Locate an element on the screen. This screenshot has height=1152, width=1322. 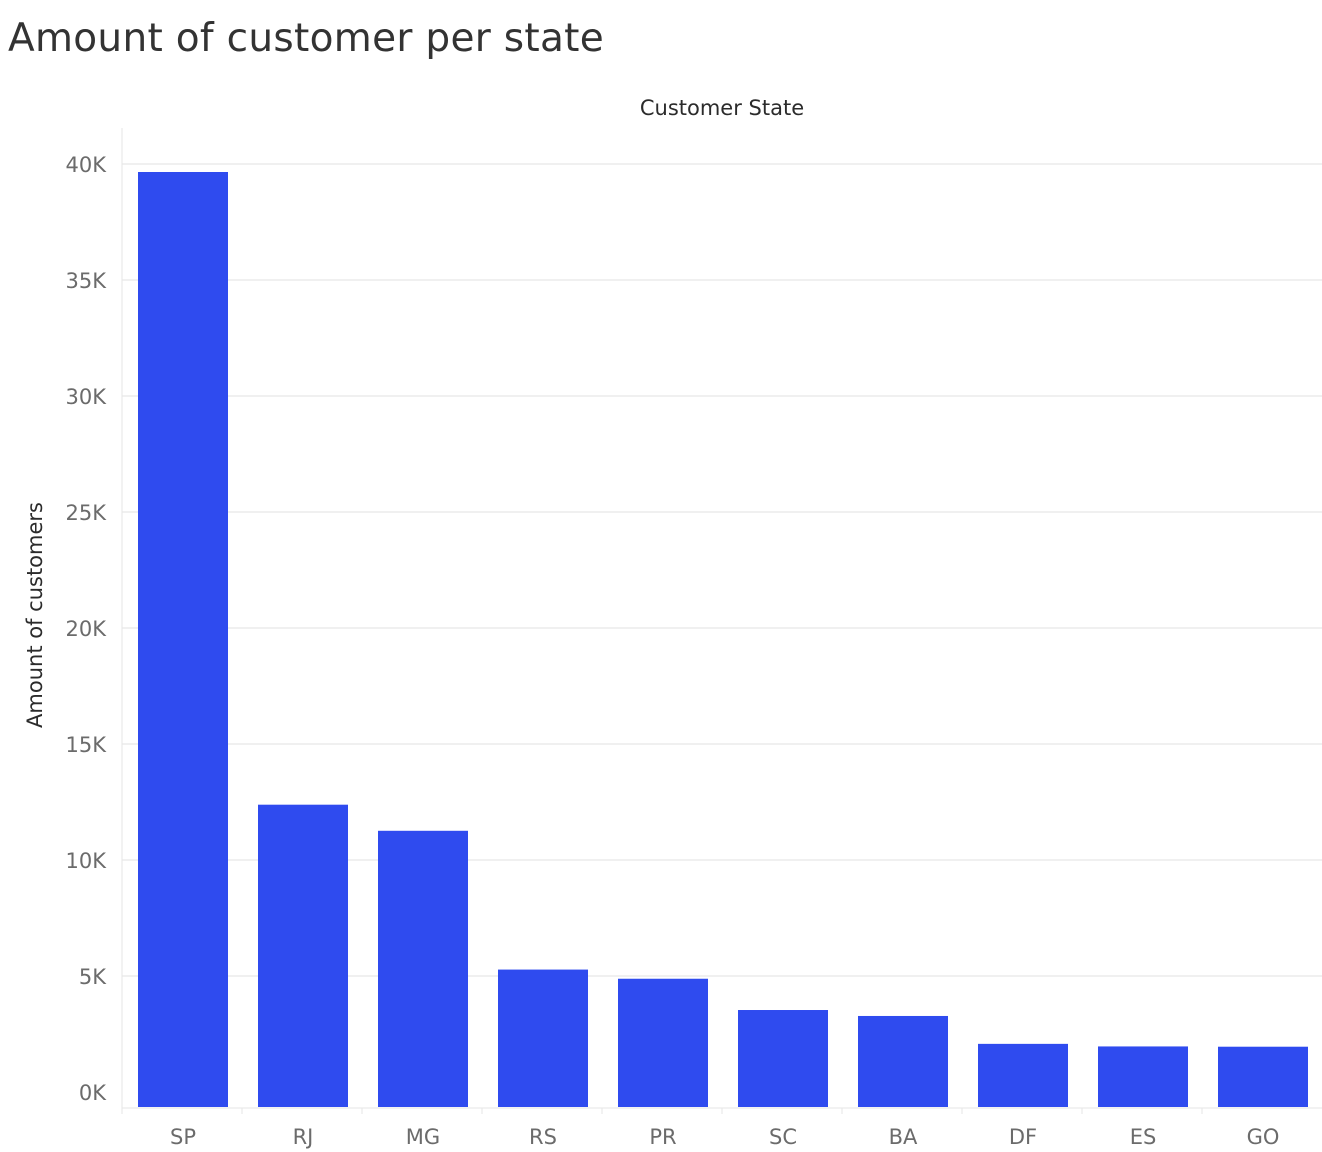
bar-go is located at coordinates (1263, 1076).